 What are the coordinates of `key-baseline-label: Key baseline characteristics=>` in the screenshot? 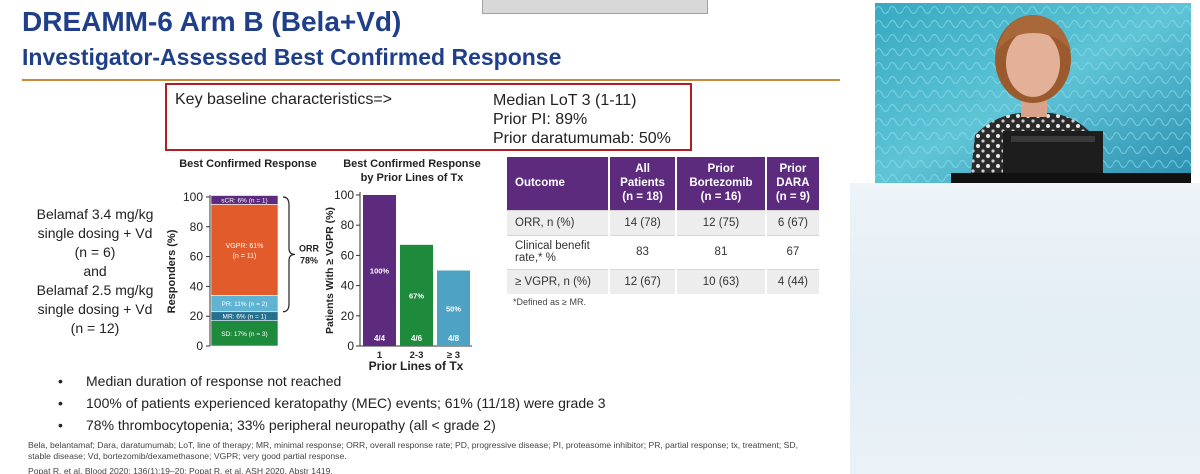 It's located at (283, 99).